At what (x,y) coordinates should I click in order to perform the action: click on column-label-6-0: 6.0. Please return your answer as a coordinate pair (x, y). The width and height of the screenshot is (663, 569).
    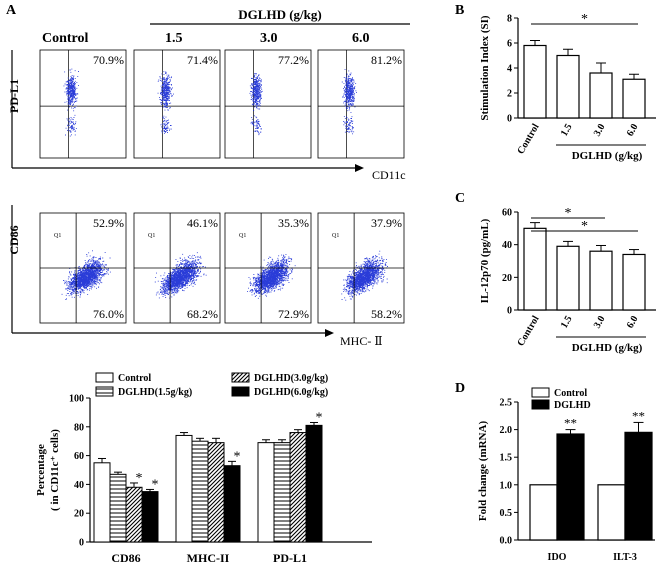
    Looking at the image, I should click on (361, 38).